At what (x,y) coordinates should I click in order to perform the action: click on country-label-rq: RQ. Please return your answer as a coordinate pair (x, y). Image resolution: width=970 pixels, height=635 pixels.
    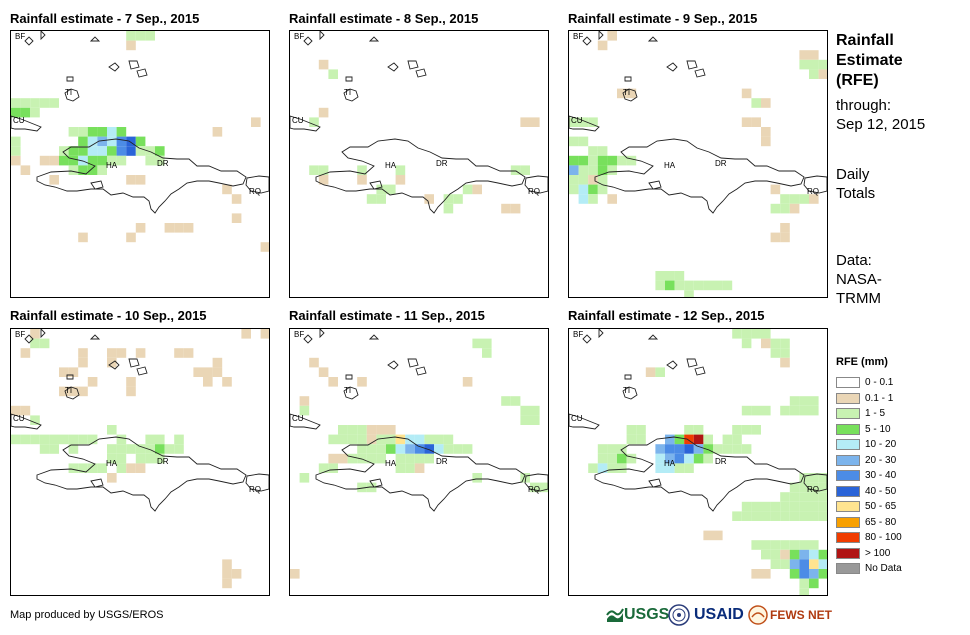
    Looking at the image, I should click on (255, 489).